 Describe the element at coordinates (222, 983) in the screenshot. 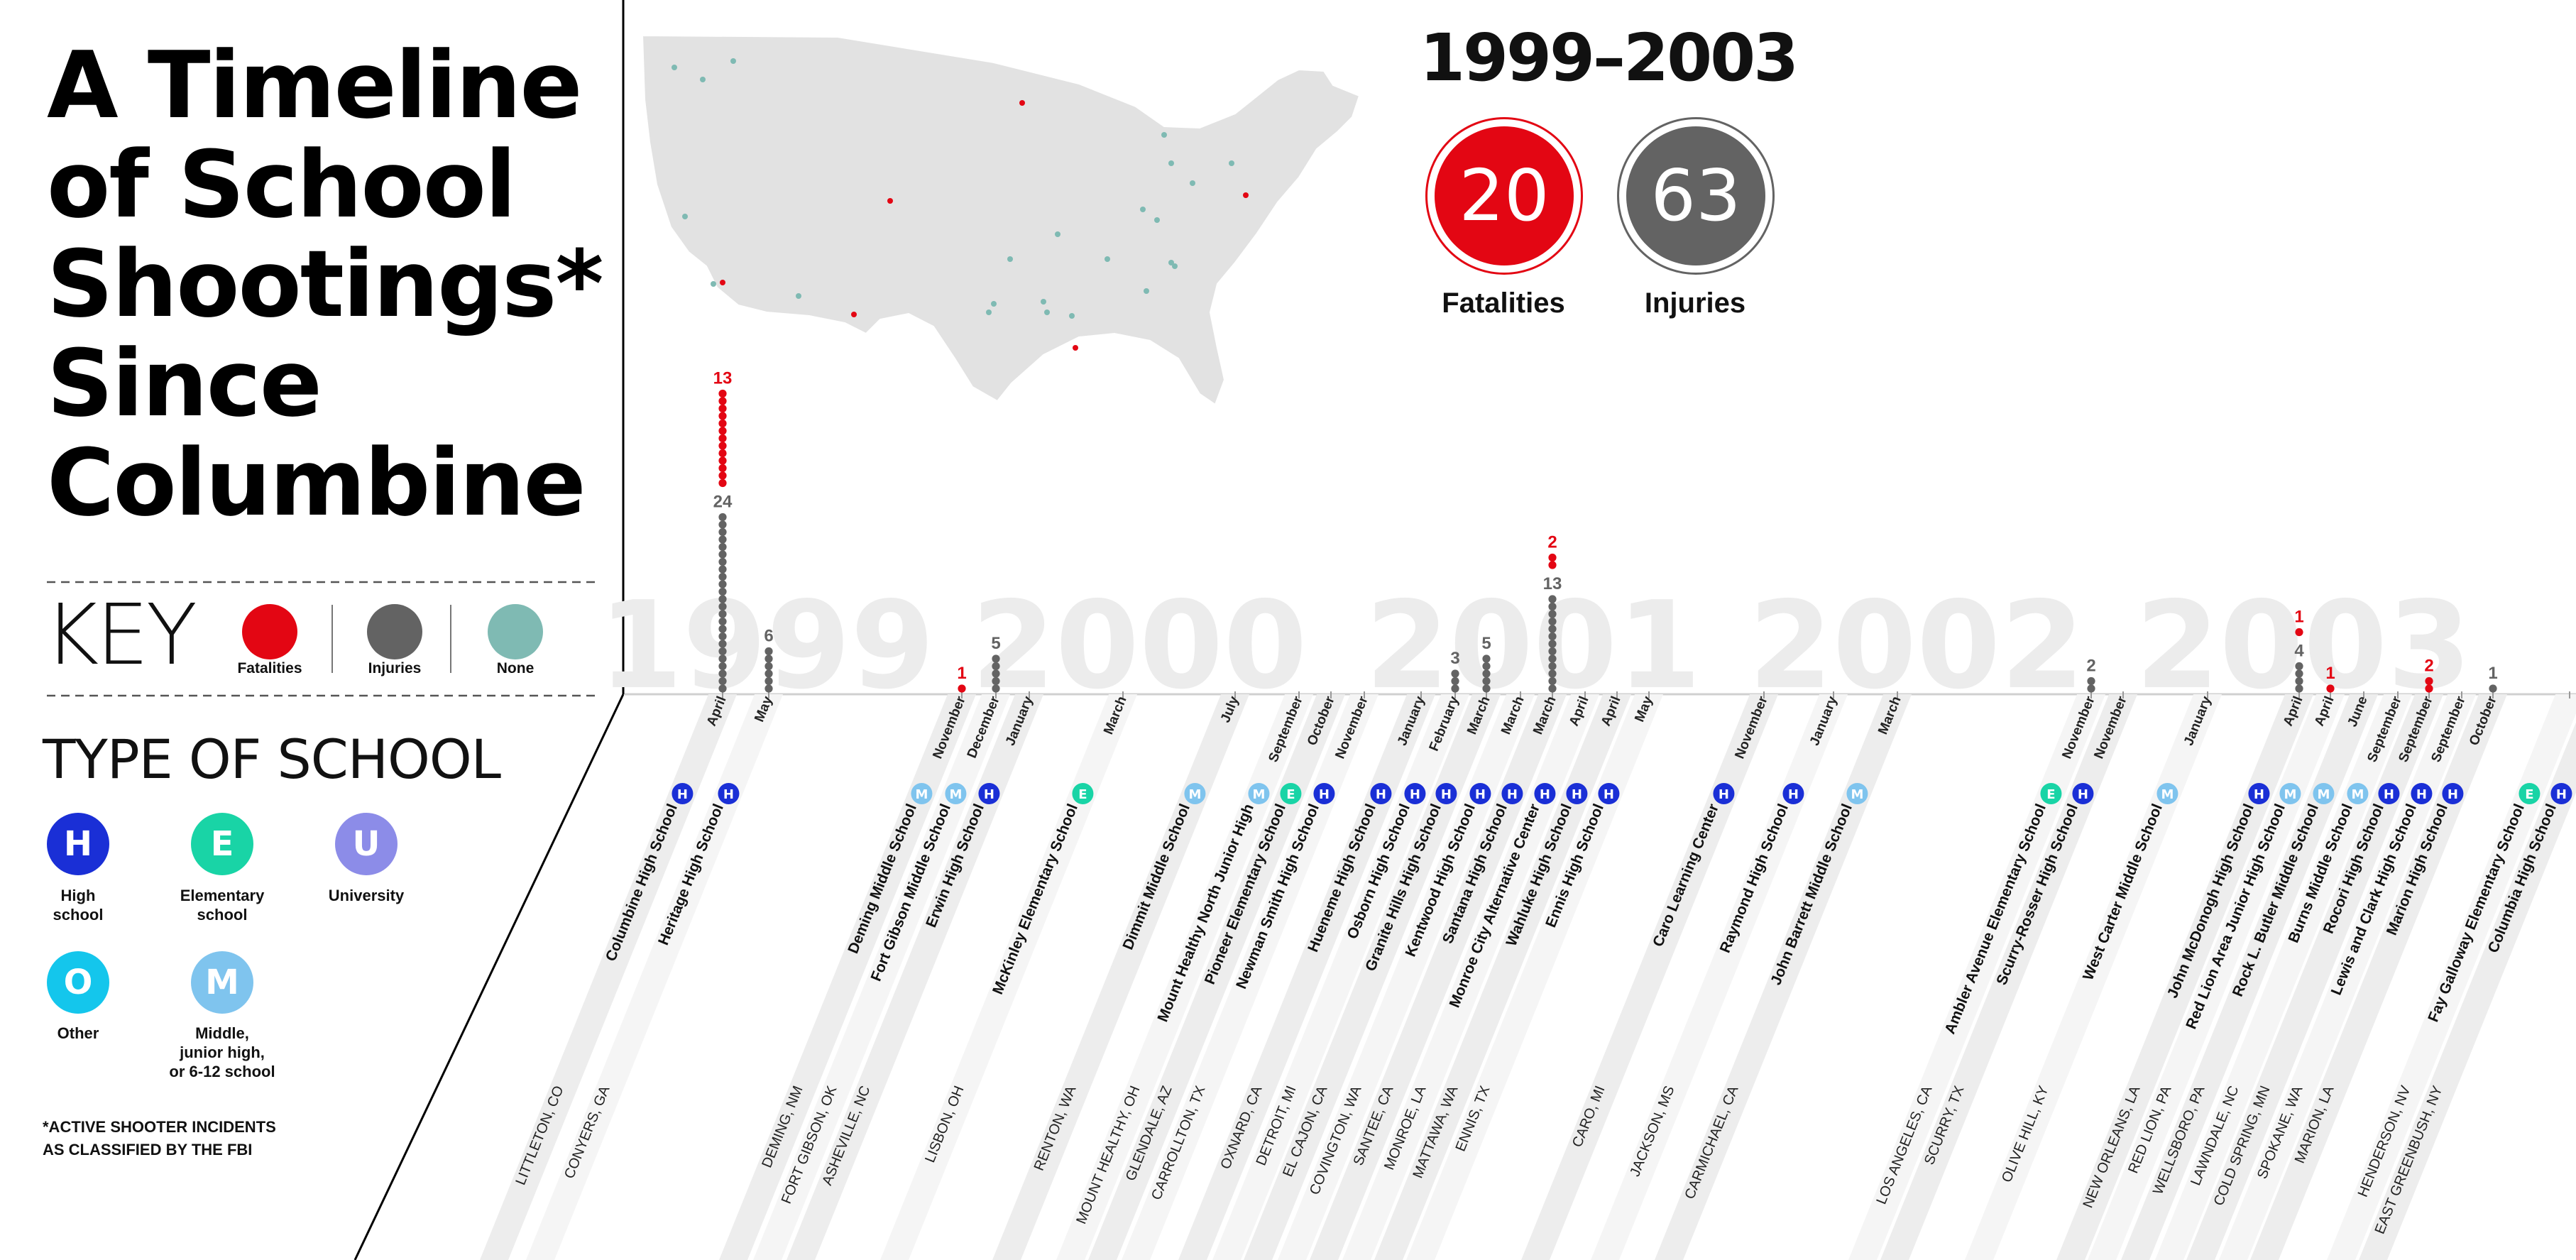

I see `middle-school-type-icon: M` at that location.